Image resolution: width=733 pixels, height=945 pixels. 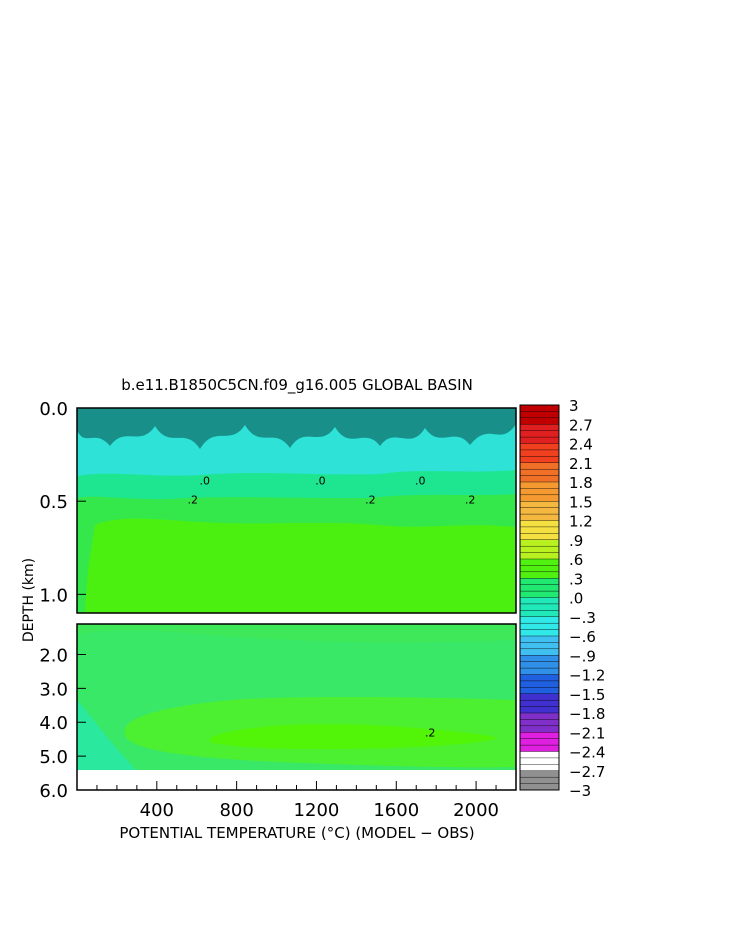 What do you see at coordinates (476, 810) in the screenshot?
I see `x-tick-label: 2000` at bounding box center [476, 810].